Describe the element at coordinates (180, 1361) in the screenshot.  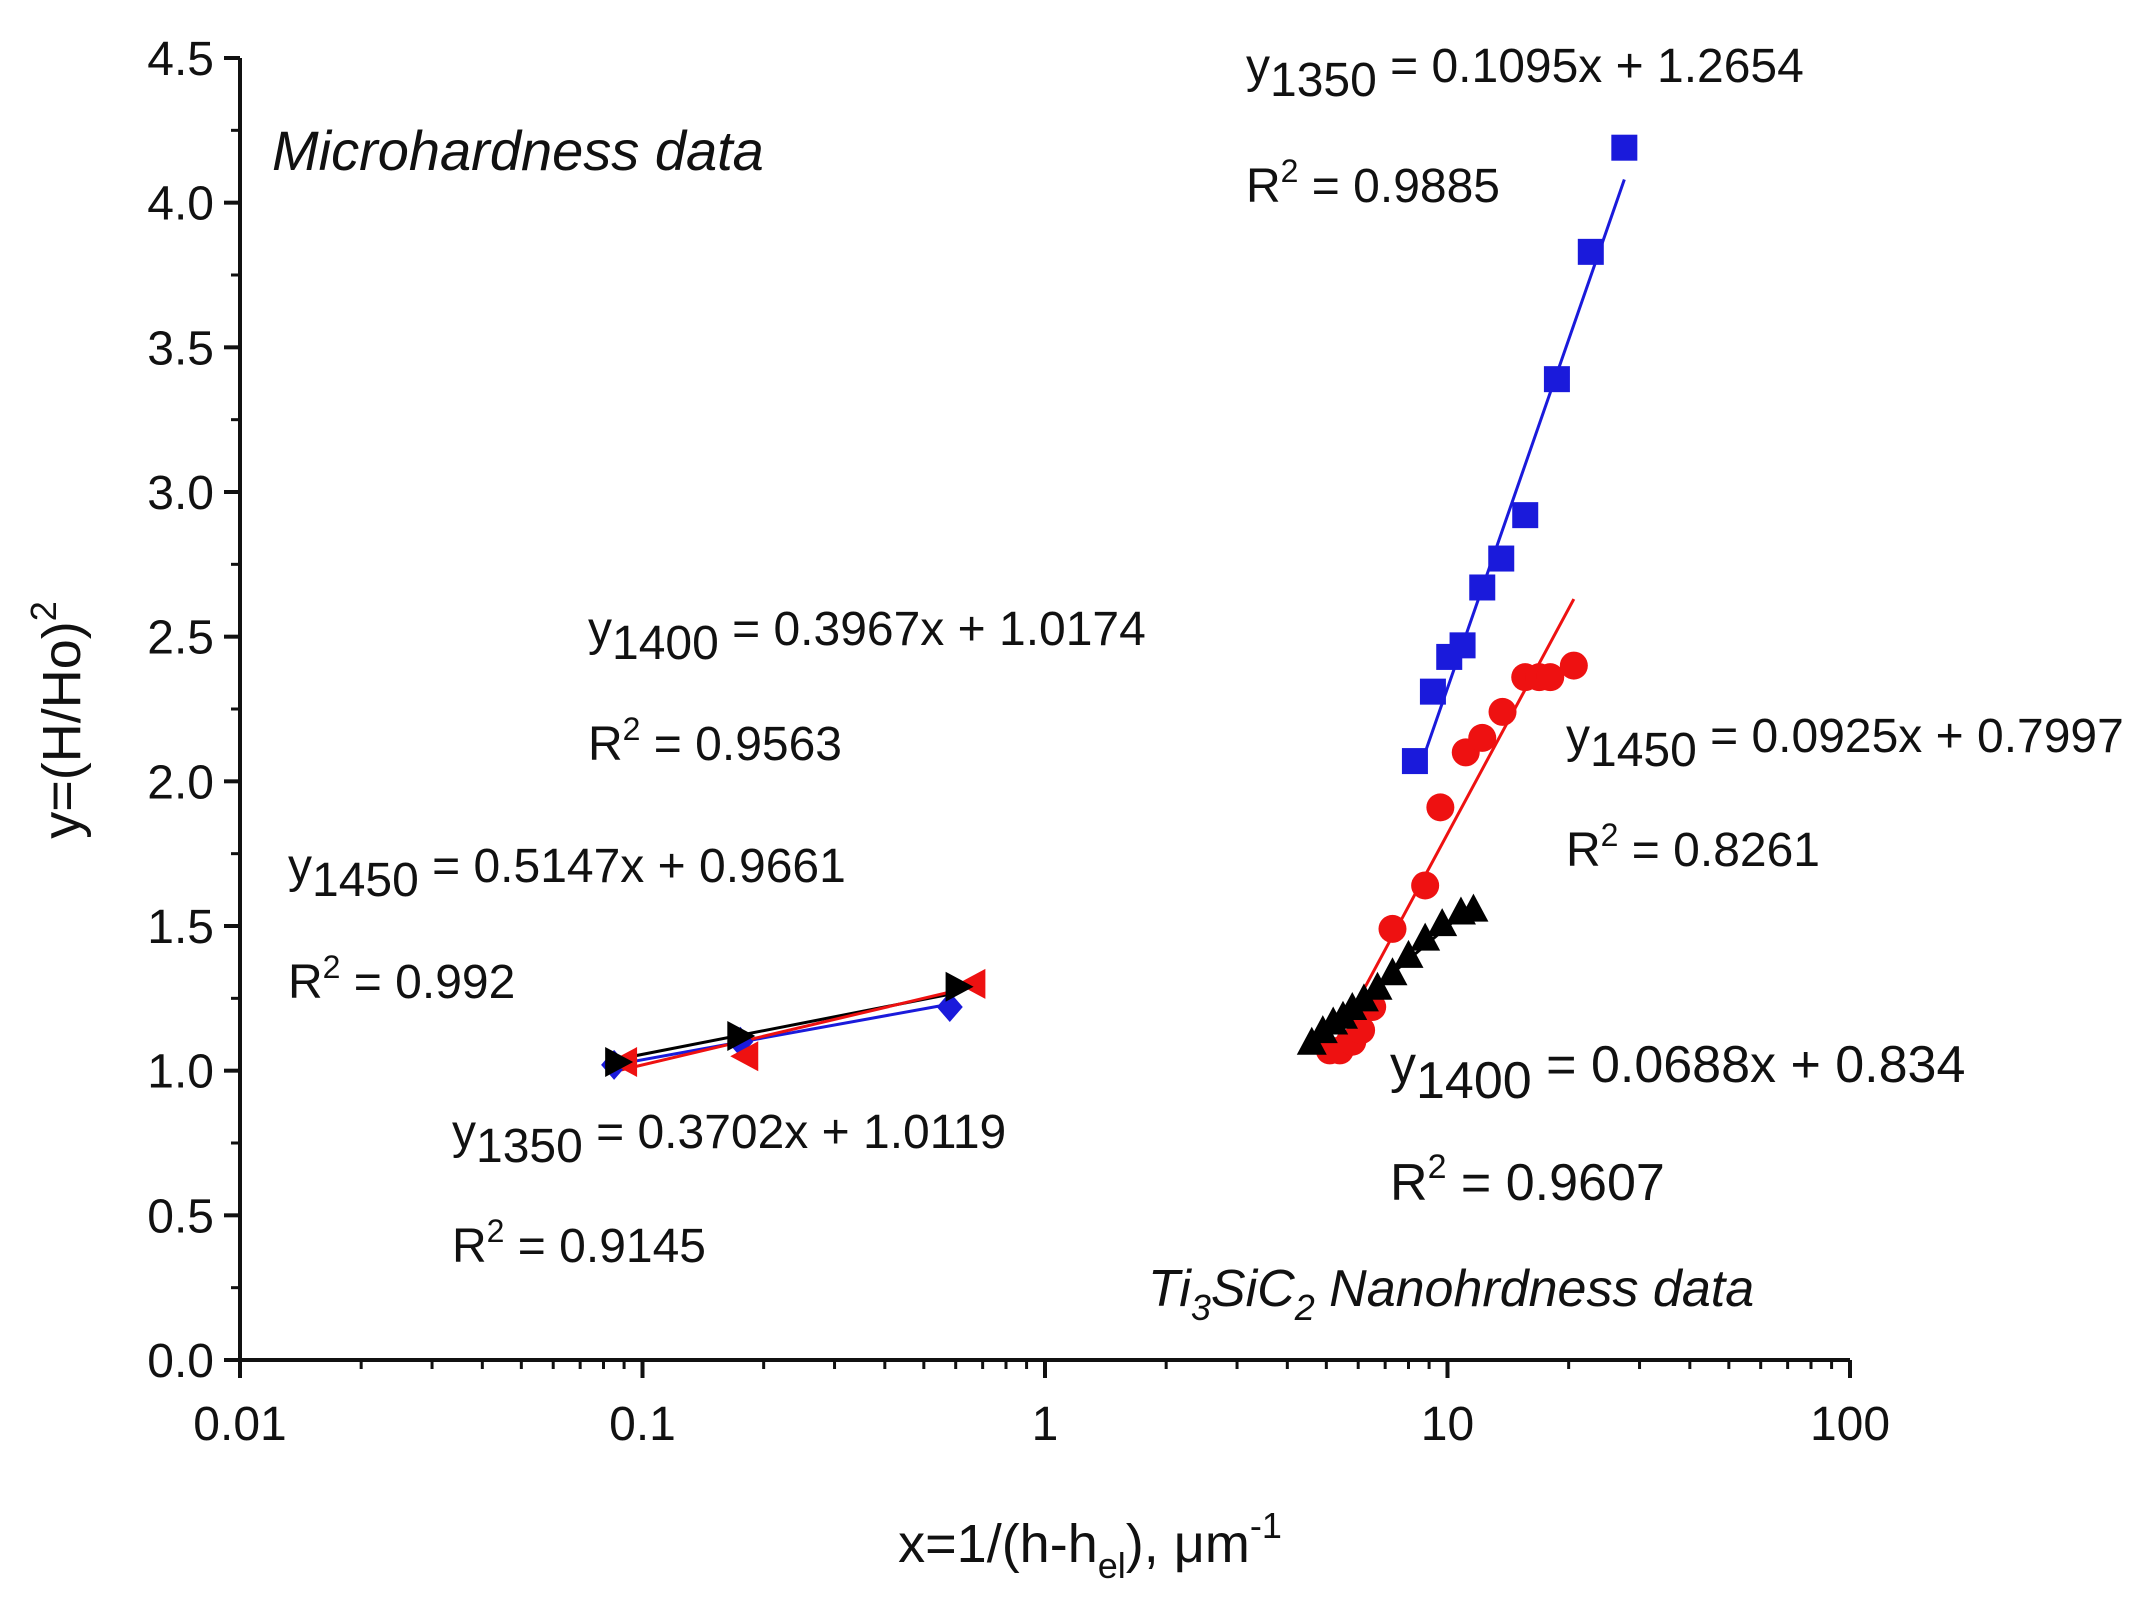
I see `y-tick-label: 0.0` at that location.